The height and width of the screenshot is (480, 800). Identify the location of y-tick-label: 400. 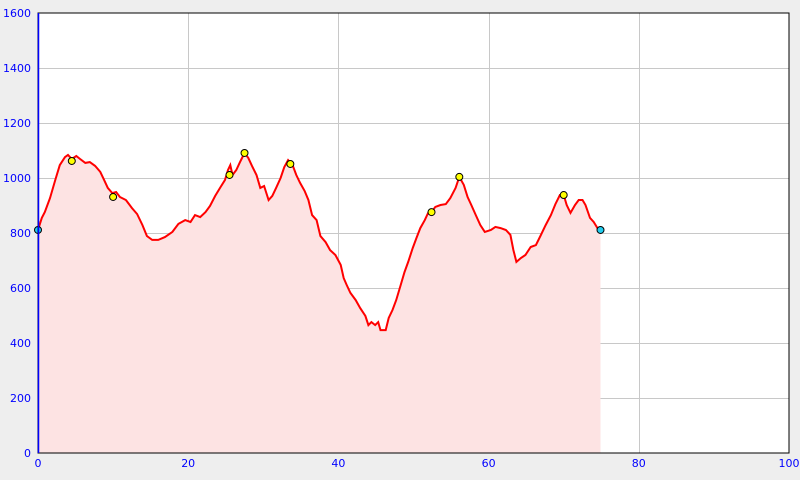
(20, 343).